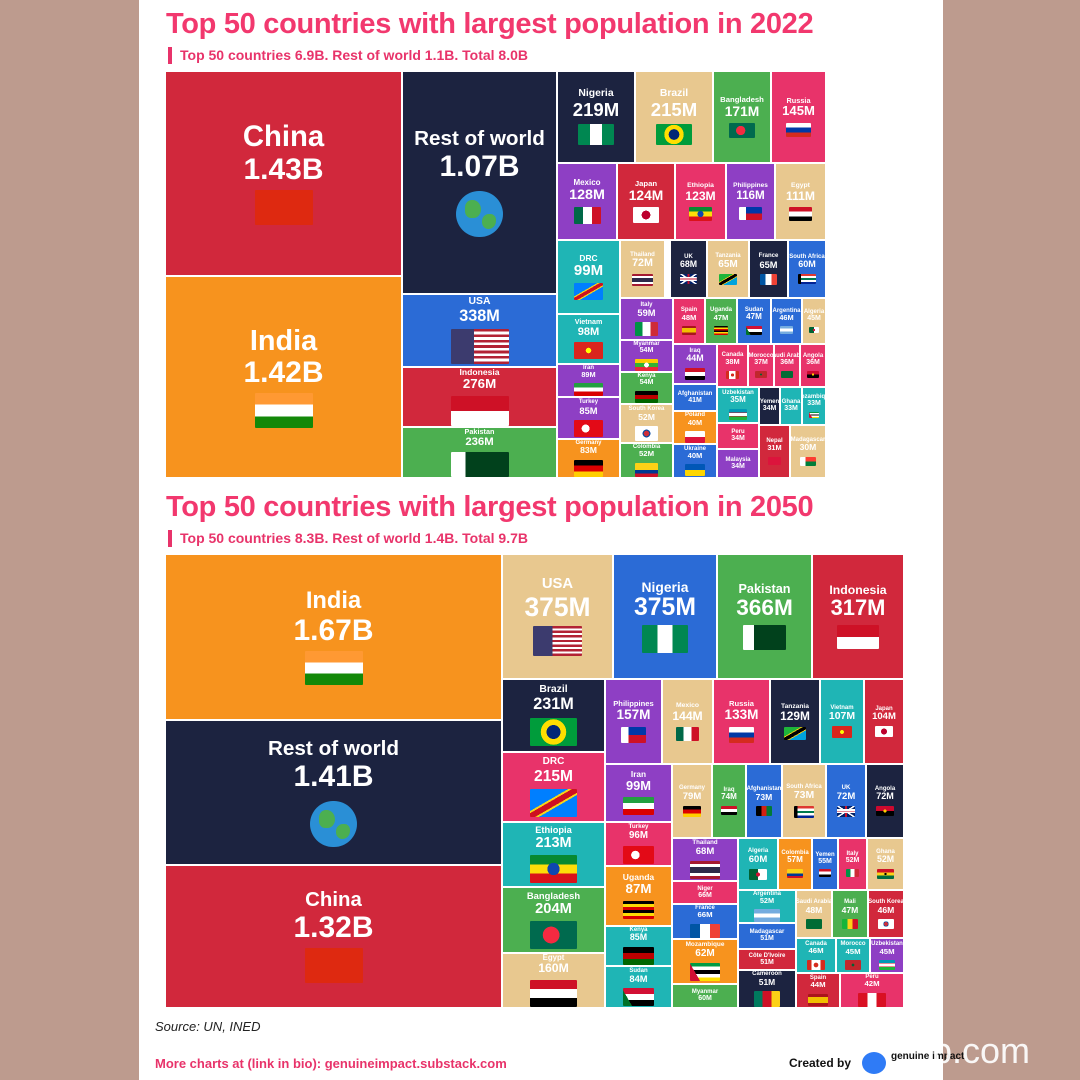  Describe the element at coordinates (814, 396) in the screenshot. I see `tile-name-mozambique: Mozambique` at that location.